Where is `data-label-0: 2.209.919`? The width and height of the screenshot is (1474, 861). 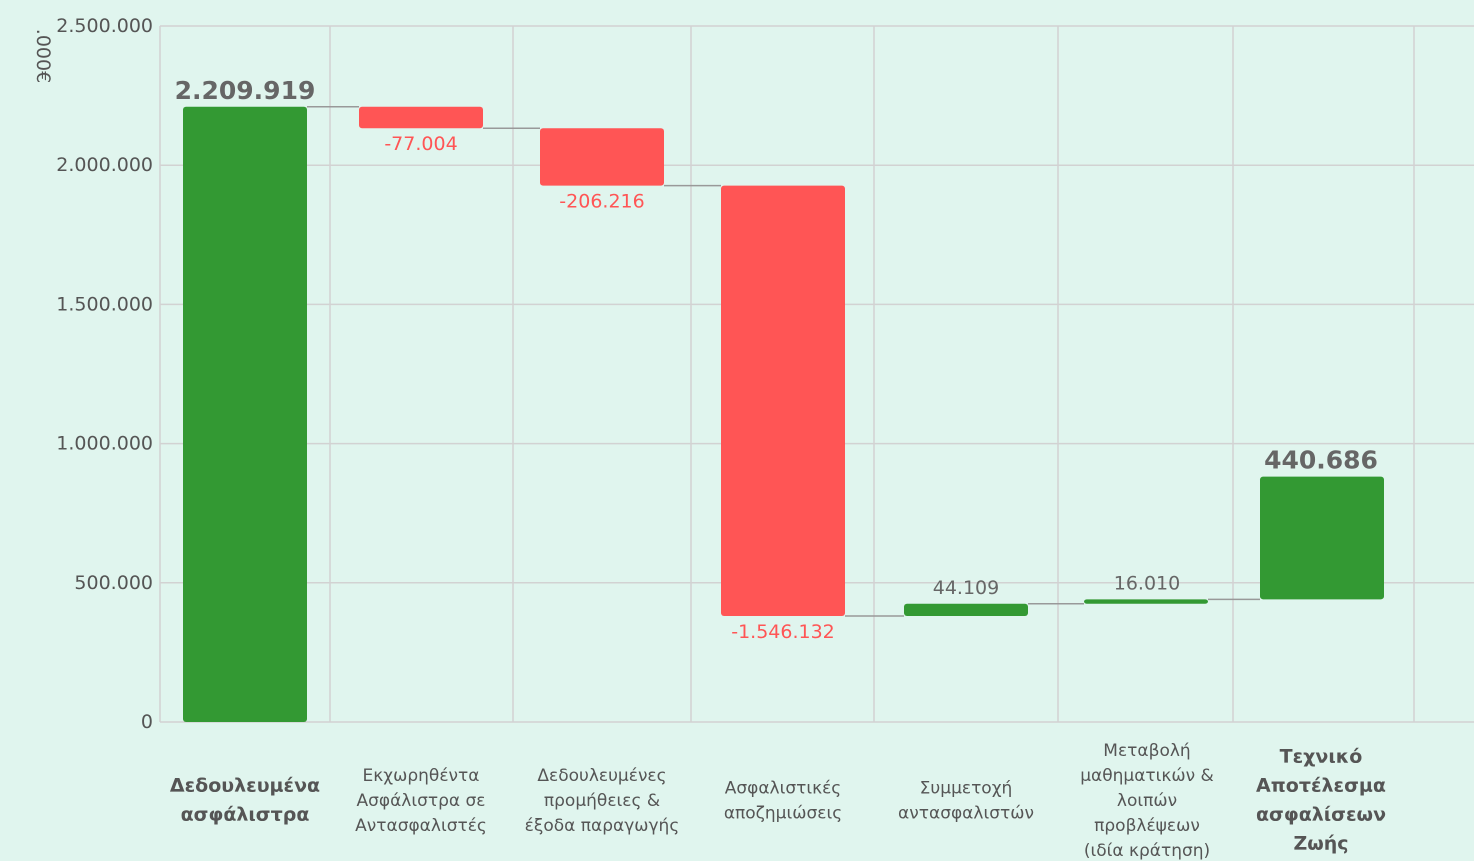
data-label-0: 2.209.919 is located at coordinates (245, 90).